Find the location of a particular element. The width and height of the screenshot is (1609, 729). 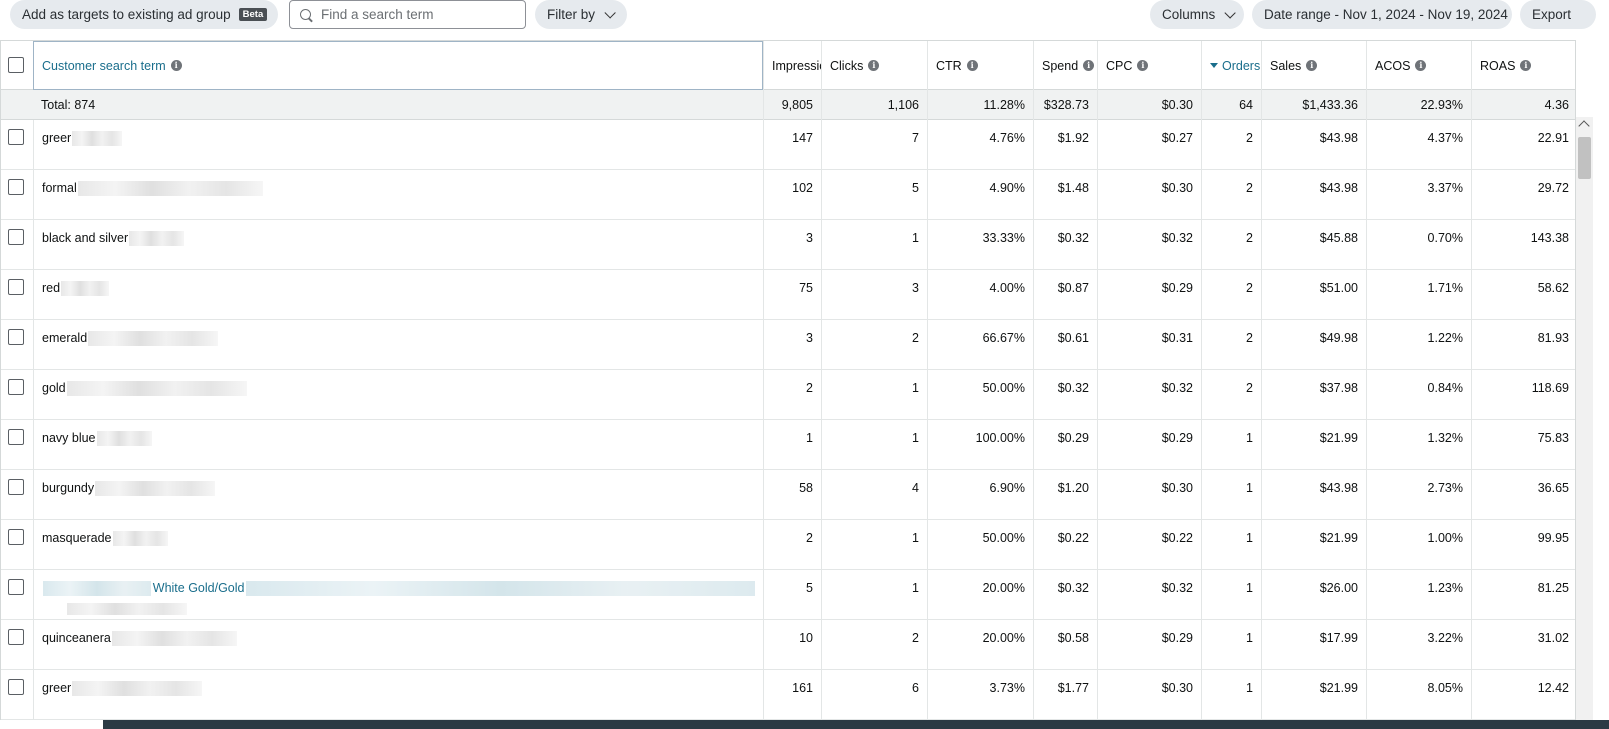

cell-sales: $49.98 is located at coordinates (1313, 345).